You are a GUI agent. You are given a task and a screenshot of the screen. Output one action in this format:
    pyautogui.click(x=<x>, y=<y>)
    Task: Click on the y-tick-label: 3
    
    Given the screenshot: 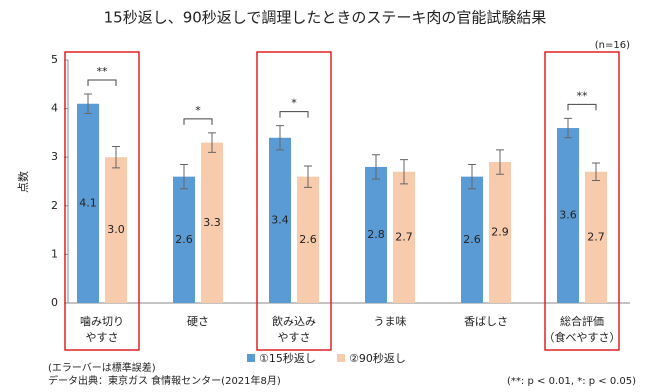 What is the action you would take?
    pyautogui.click(x=54, y=156)
    